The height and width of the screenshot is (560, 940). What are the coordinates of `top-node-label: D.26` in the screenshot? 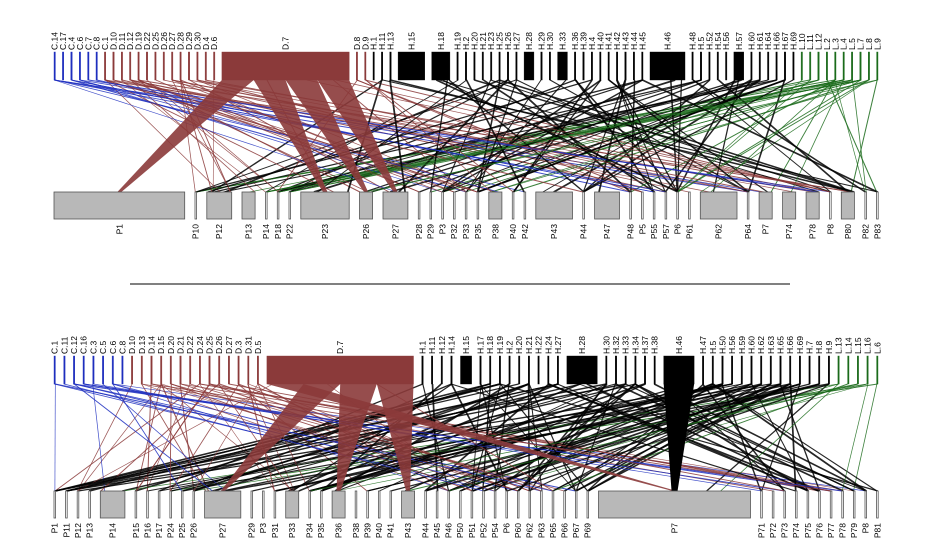 It's located at (219, 345).